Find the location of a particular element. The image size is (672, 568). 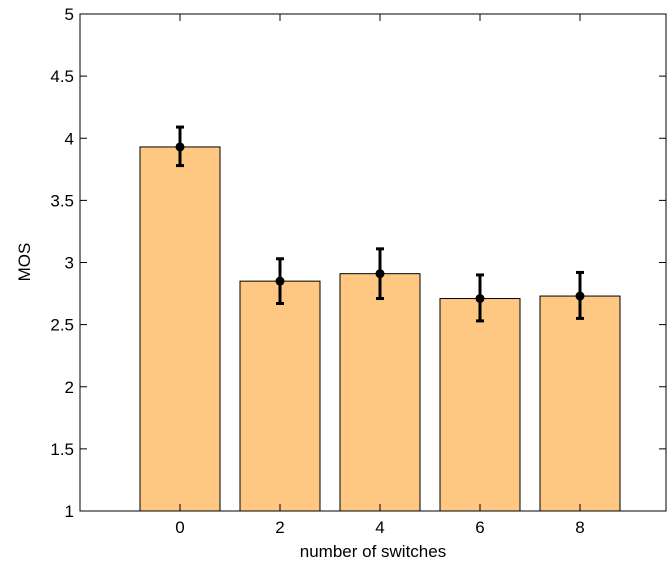

x-tick-label: 0 is located at coordinates (179, 527).